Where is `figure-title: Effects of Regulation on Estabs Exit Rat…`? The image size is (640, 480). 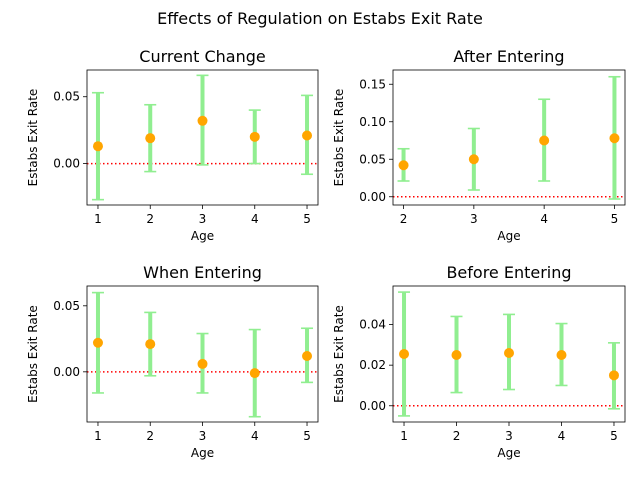
figure-title: Effects of Regulation on Estabs Exit Rat… is located at coordinates (320, 18).